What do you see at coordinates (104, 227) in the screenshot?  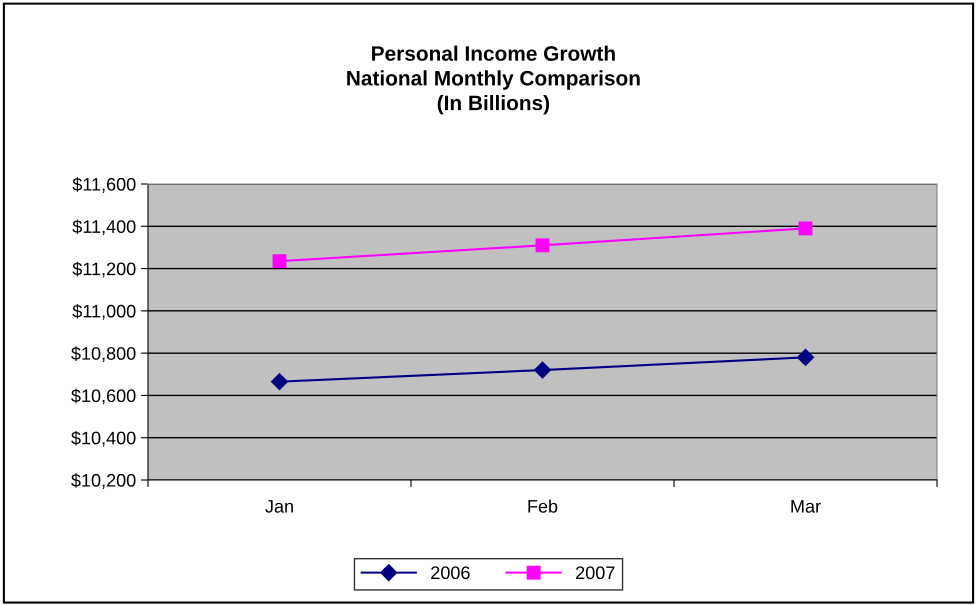 I see `y-tick-label: $11,400` at bounding box center [104, 227].